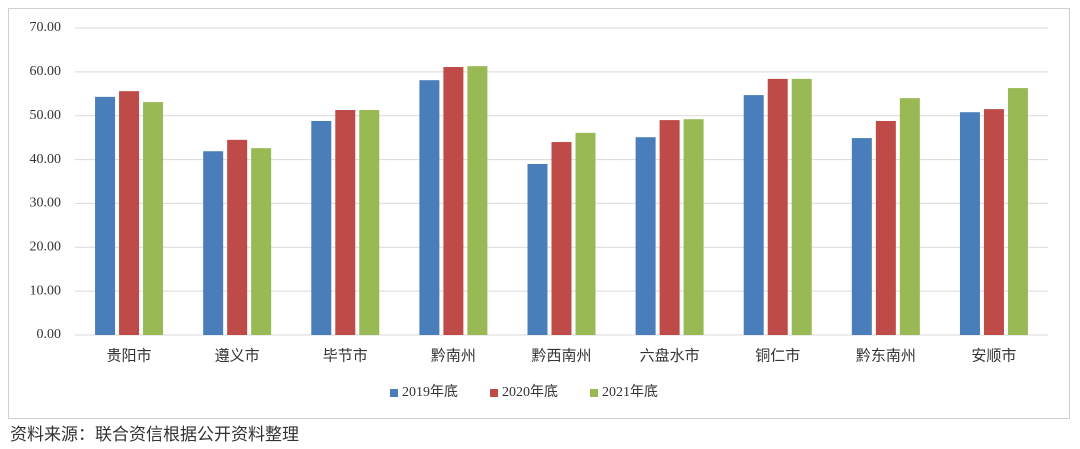 The height and width of the screenshot is (449, 1080). What do you see at coordinates (453, 355) in the screenshot?
I see `x-tick-label: 黔南州` at bounding box center [453, 355].